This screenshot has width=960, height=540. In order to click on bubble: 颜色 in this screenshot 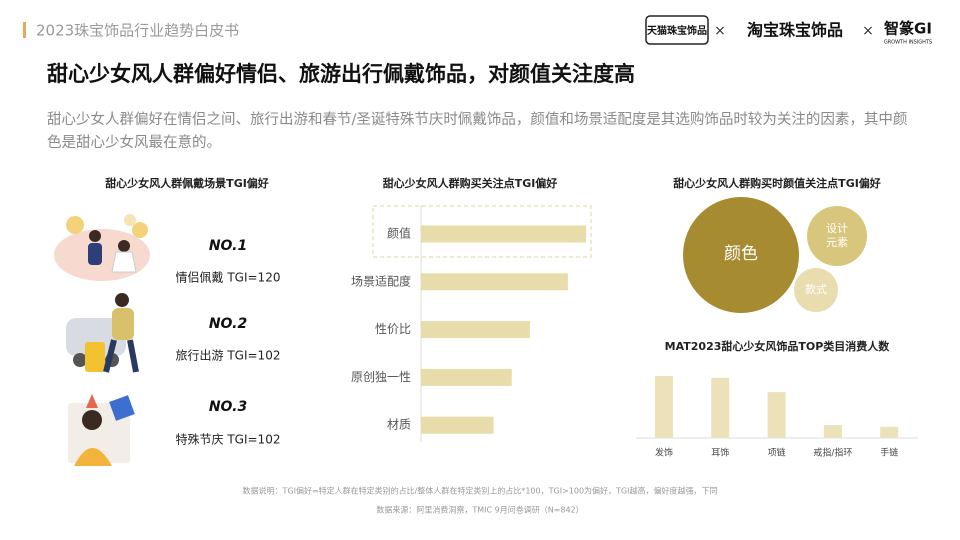, I will do `click(741, 255)`.